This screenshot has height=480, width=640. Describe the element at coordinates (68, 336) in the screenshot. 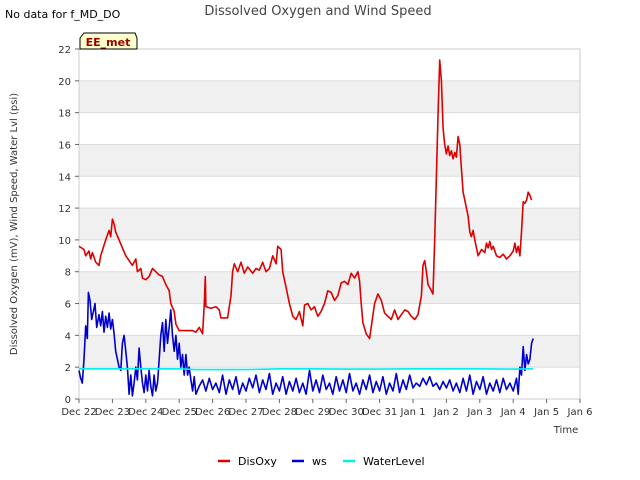

I see `y-tick-label: 4` at that location.